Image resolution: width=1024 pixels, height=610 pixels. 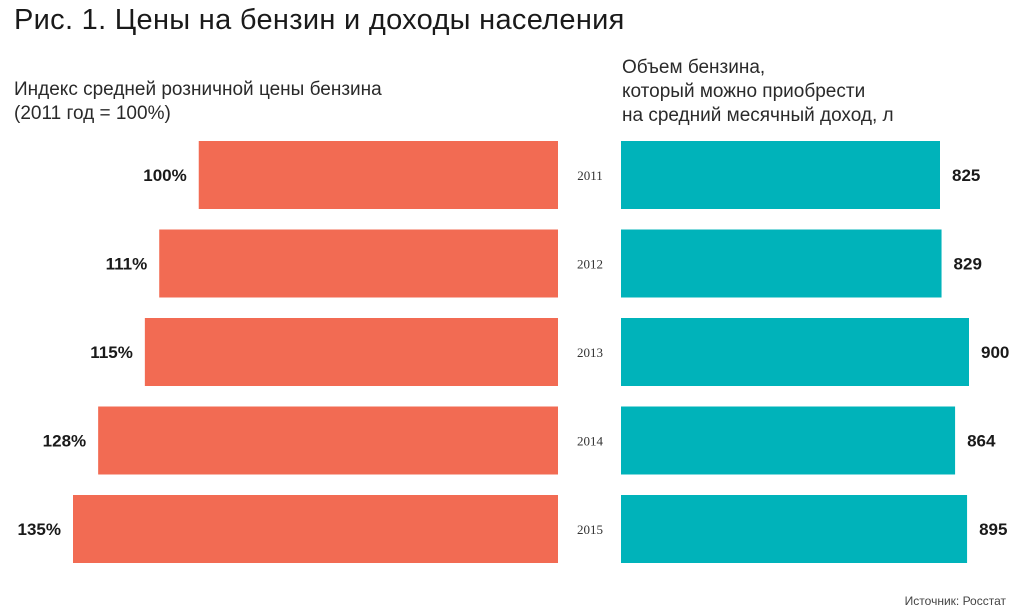 I want to click on year-label: 2012, so click(x=590, y=264).